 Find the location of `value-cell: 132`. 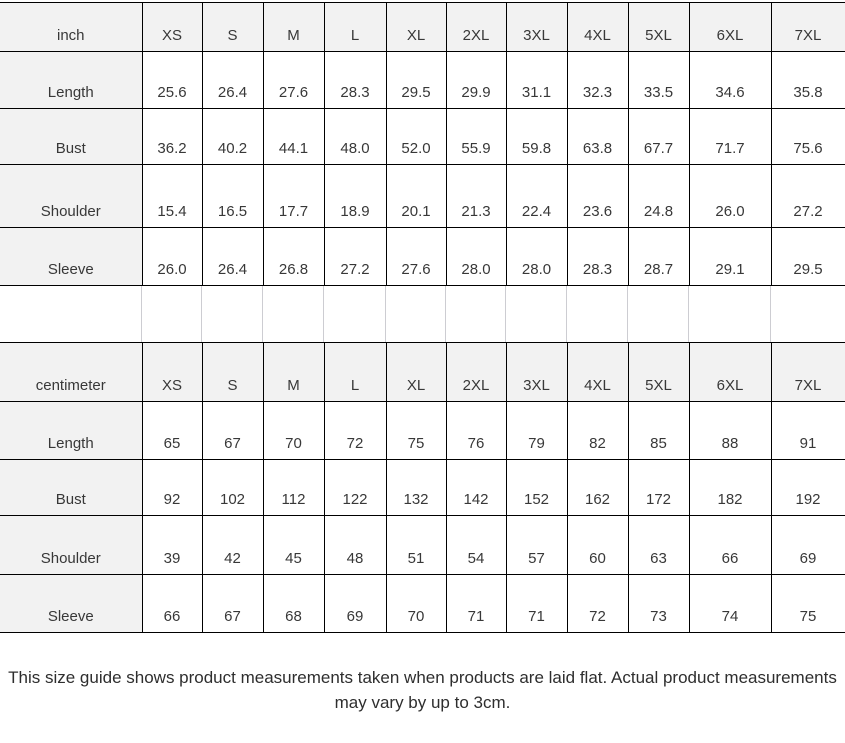

value-cell: 132 is located at coordinates (416, 487).